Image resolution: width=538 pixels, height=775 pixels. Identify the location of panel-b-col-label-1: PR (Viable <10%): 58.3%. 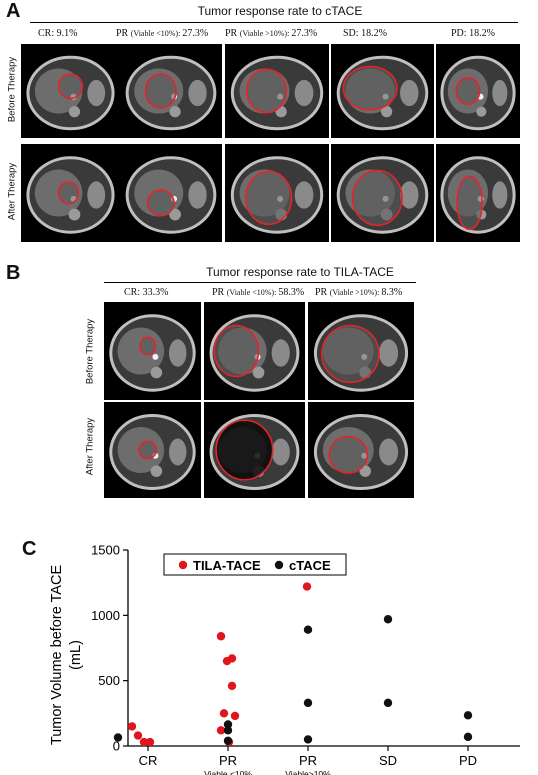
(258, 292).